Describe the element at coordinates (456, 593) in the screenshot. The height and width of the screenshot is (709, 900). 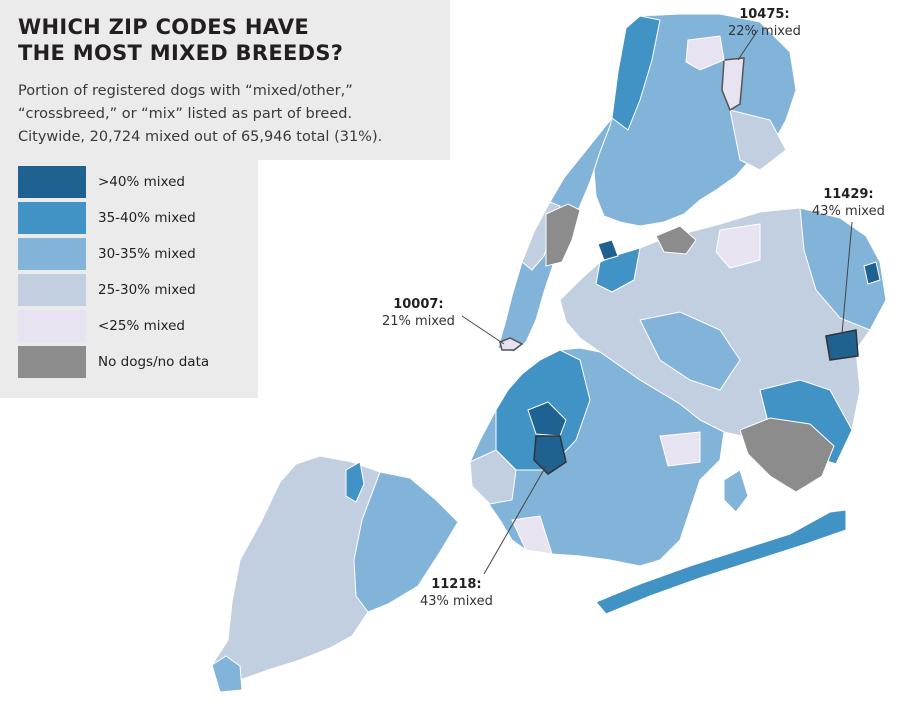
I see `callout-11218: 11218: 43% mixed` at that location.